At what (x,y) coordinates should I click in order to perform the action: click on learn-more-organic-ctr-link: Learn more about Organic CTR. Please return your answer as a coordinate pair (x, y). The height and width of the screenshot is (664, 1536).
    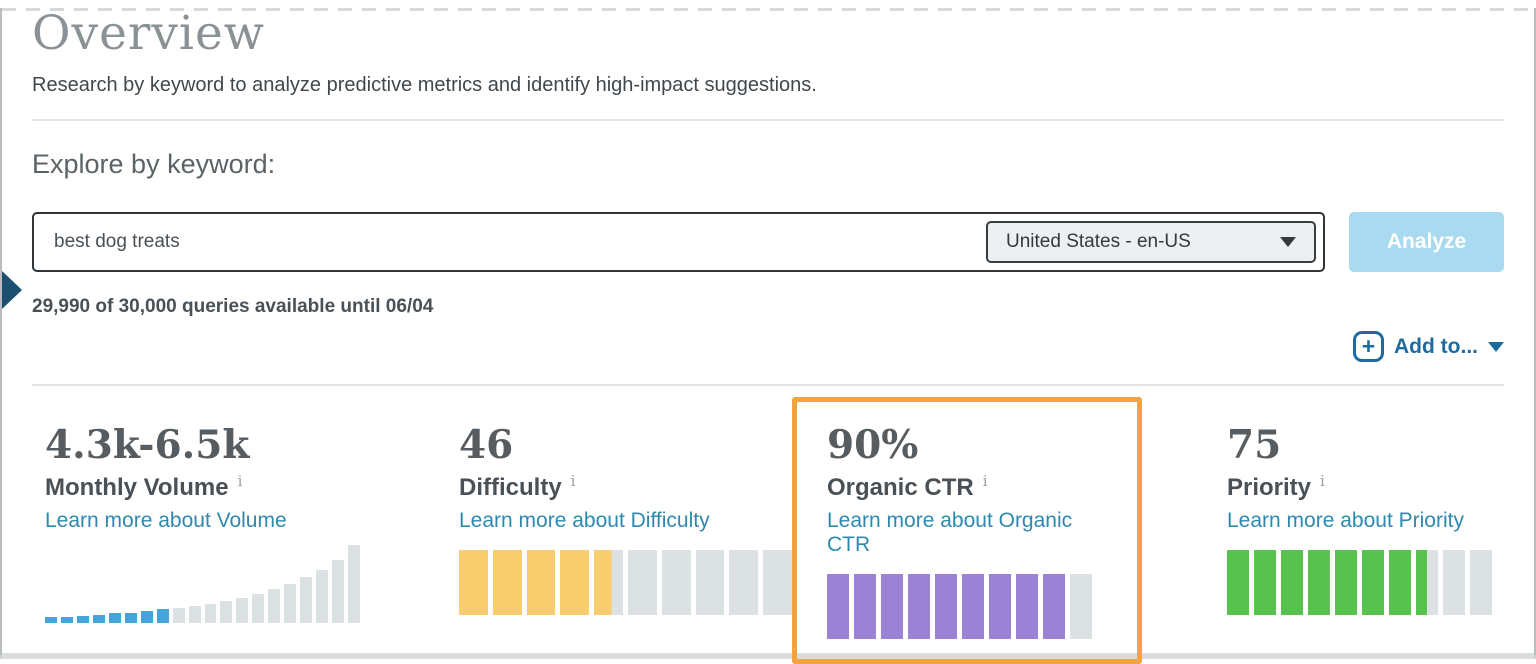
    Looking at the image, I should click on (950, 532).